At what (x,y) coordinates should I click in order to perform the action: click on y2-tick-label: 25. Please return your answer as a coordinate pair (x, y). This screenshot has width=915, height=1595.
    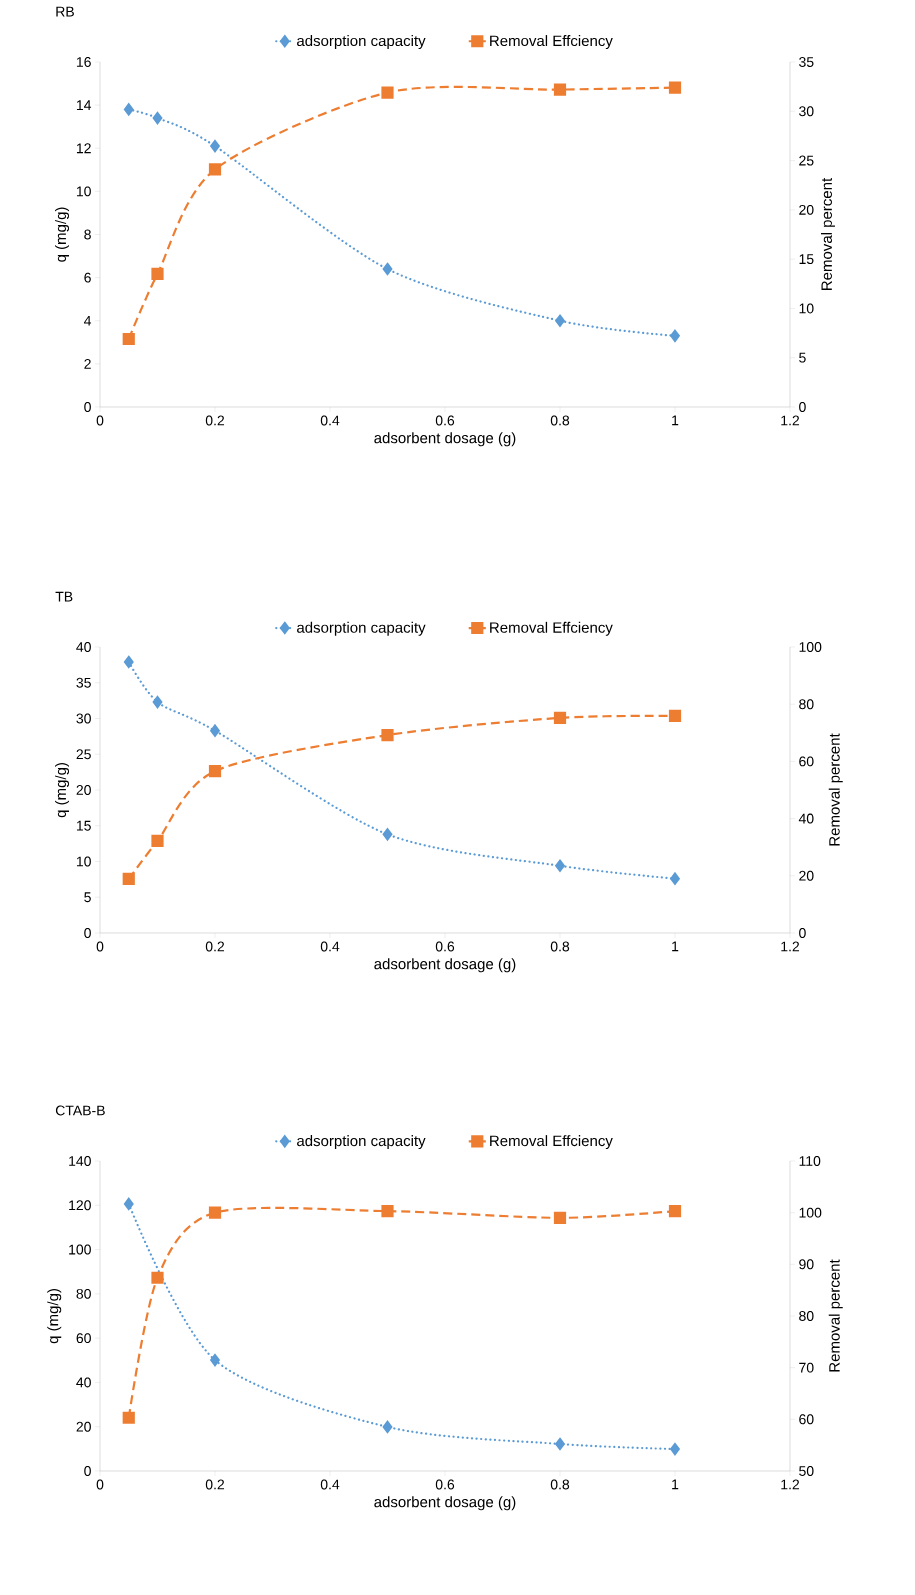
    Looking at the image, I should click on (806, 160).